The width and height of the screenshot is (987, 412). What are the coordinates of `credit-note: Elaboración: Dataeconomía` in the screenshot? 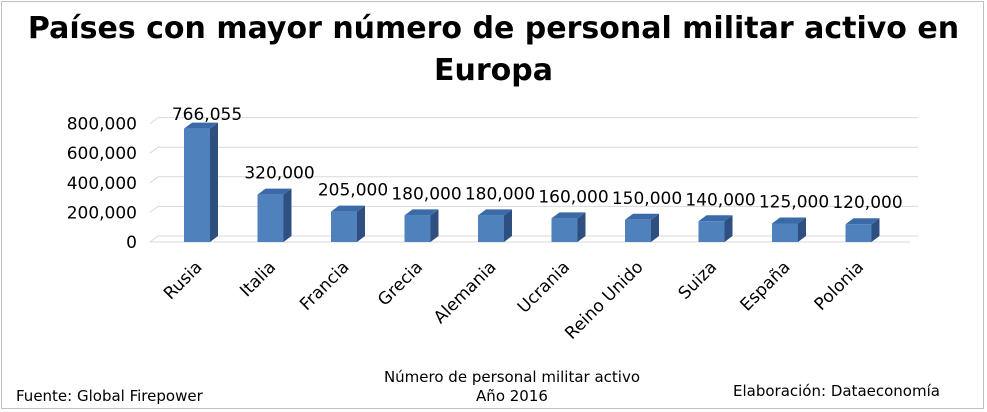 It's located at (836, 391).